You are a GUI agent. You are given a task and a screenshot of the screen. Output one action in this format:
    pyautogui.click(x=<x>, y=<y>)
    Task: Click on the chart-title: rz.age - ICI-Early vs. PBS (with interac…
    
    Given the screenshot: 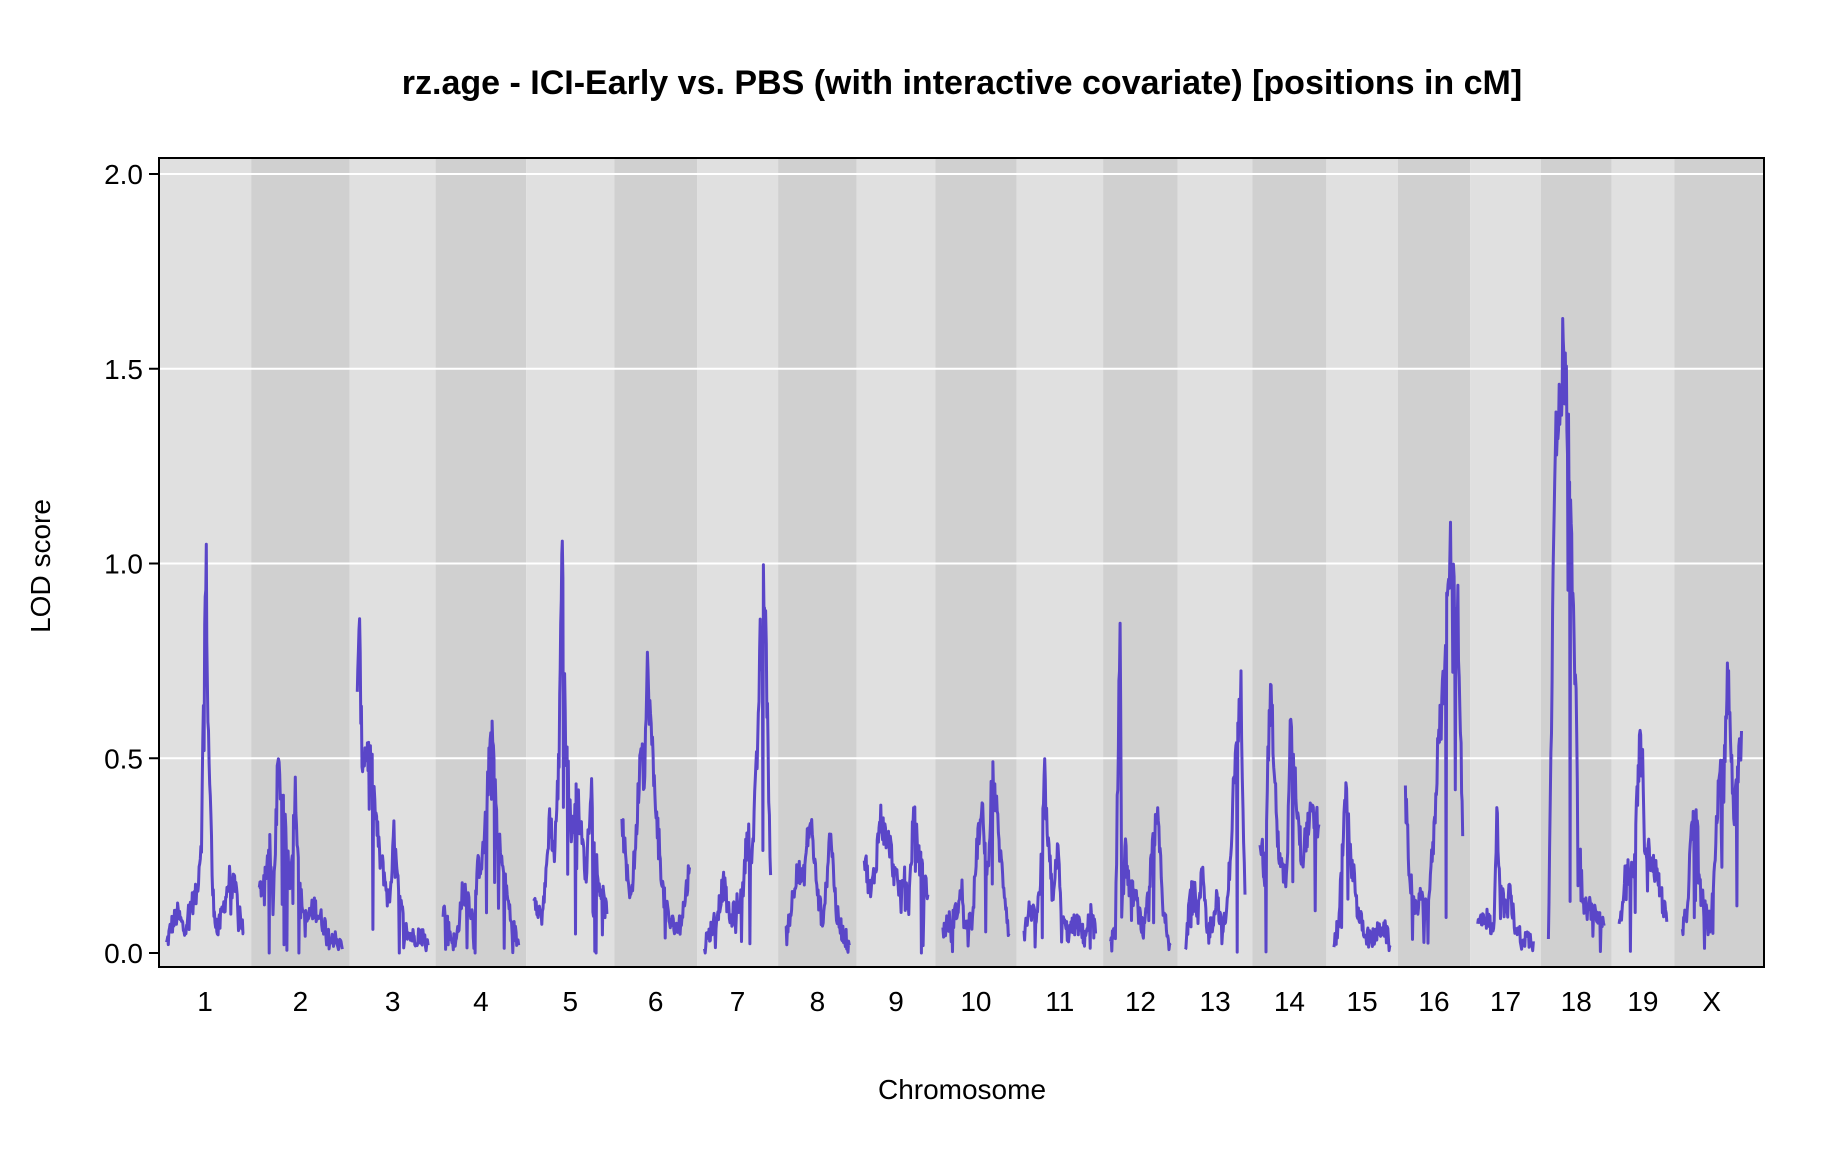 What is the action you would take?
    pyautogui.click(x=962, y=83)
    